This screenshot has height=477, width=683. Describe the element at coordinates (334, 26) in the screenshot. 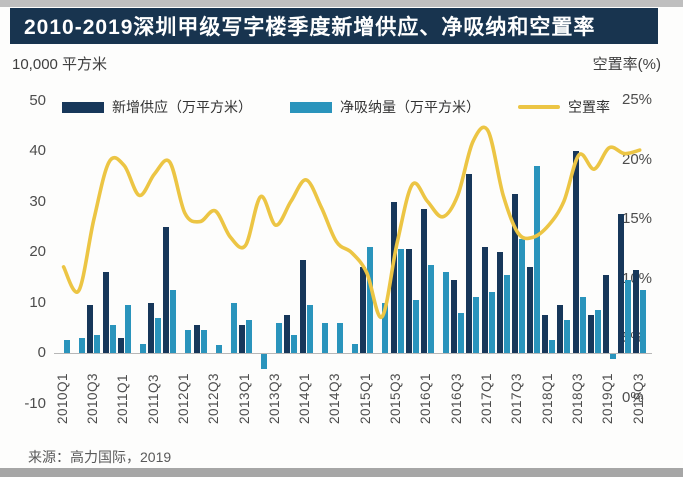

I see `title-banner: 2010-2019深圳甲级写字楼季度新增供应、净吸纳和空置率` at that location.